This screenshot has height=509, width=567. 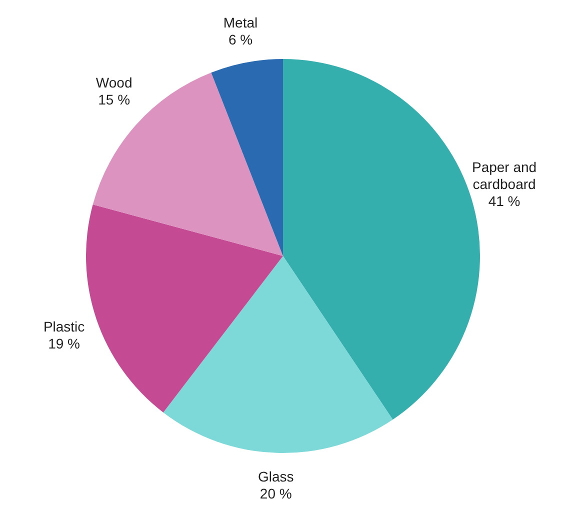 What do you see at coordinates (64, 344) in the screenshot?
I see `data-label: 19 %` at bounding box center [64, 344].